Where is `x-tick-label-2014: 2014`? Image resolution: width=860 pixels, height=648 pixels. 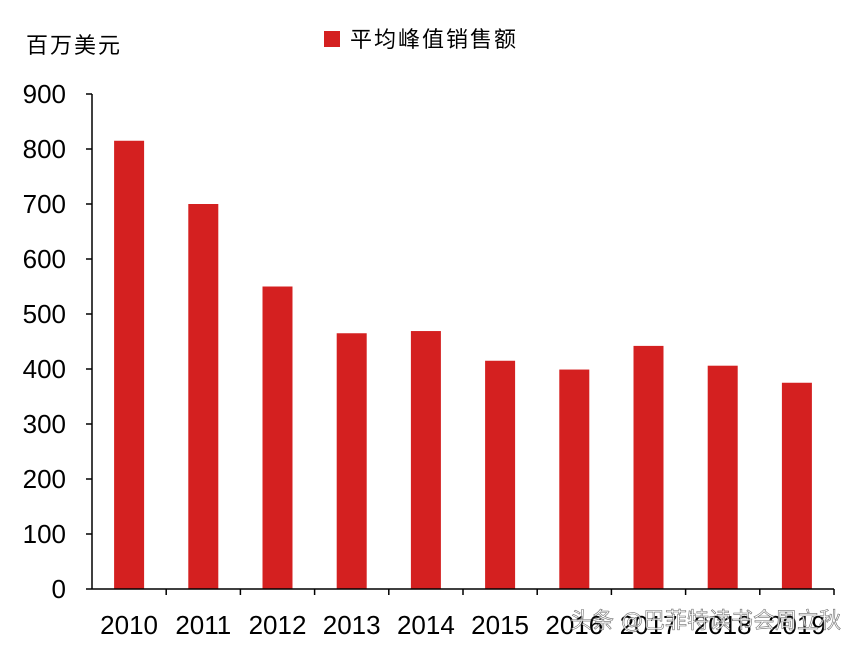
x-tick-label-2014: 2014 is located at coordinates (426, 625).